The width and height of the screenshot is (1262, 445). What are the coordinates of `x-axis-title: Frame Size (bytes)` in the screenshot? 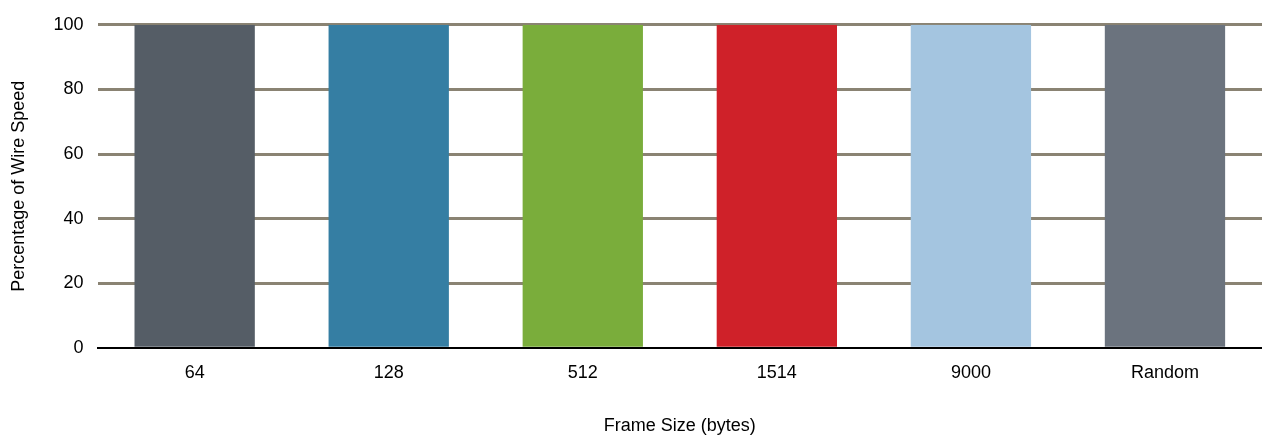 It's located at (679, 425).